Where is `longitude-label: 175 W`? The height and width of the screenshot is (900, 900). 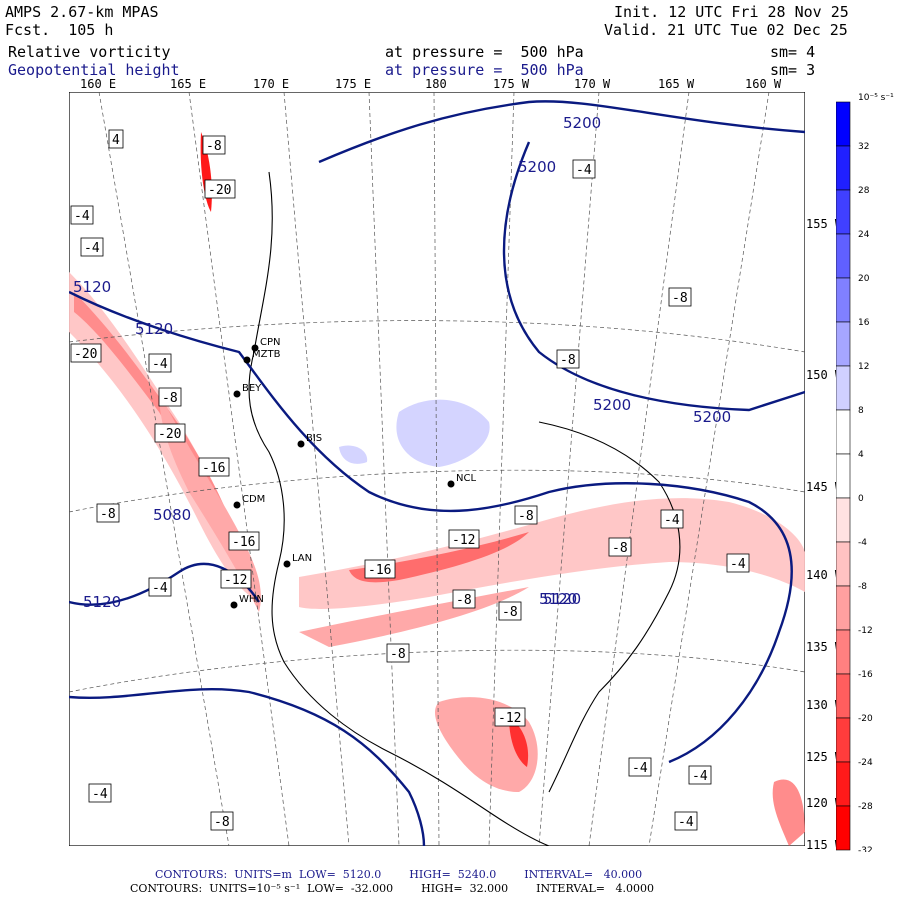
longitude-label: 175 W is located at coordinates (511, 84).